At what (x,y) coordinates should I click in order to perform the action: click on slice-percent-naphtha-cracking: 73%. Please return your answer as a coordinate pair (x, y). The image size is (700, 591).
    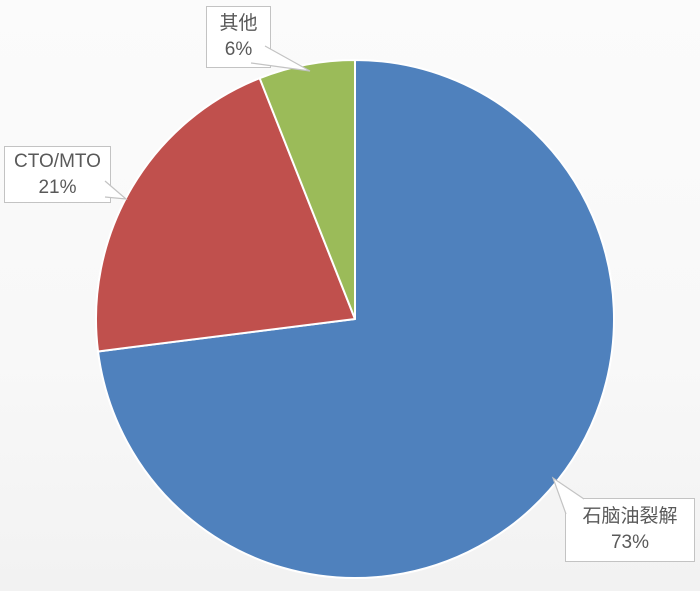
    Looking at the image, I should click on (630, 542).